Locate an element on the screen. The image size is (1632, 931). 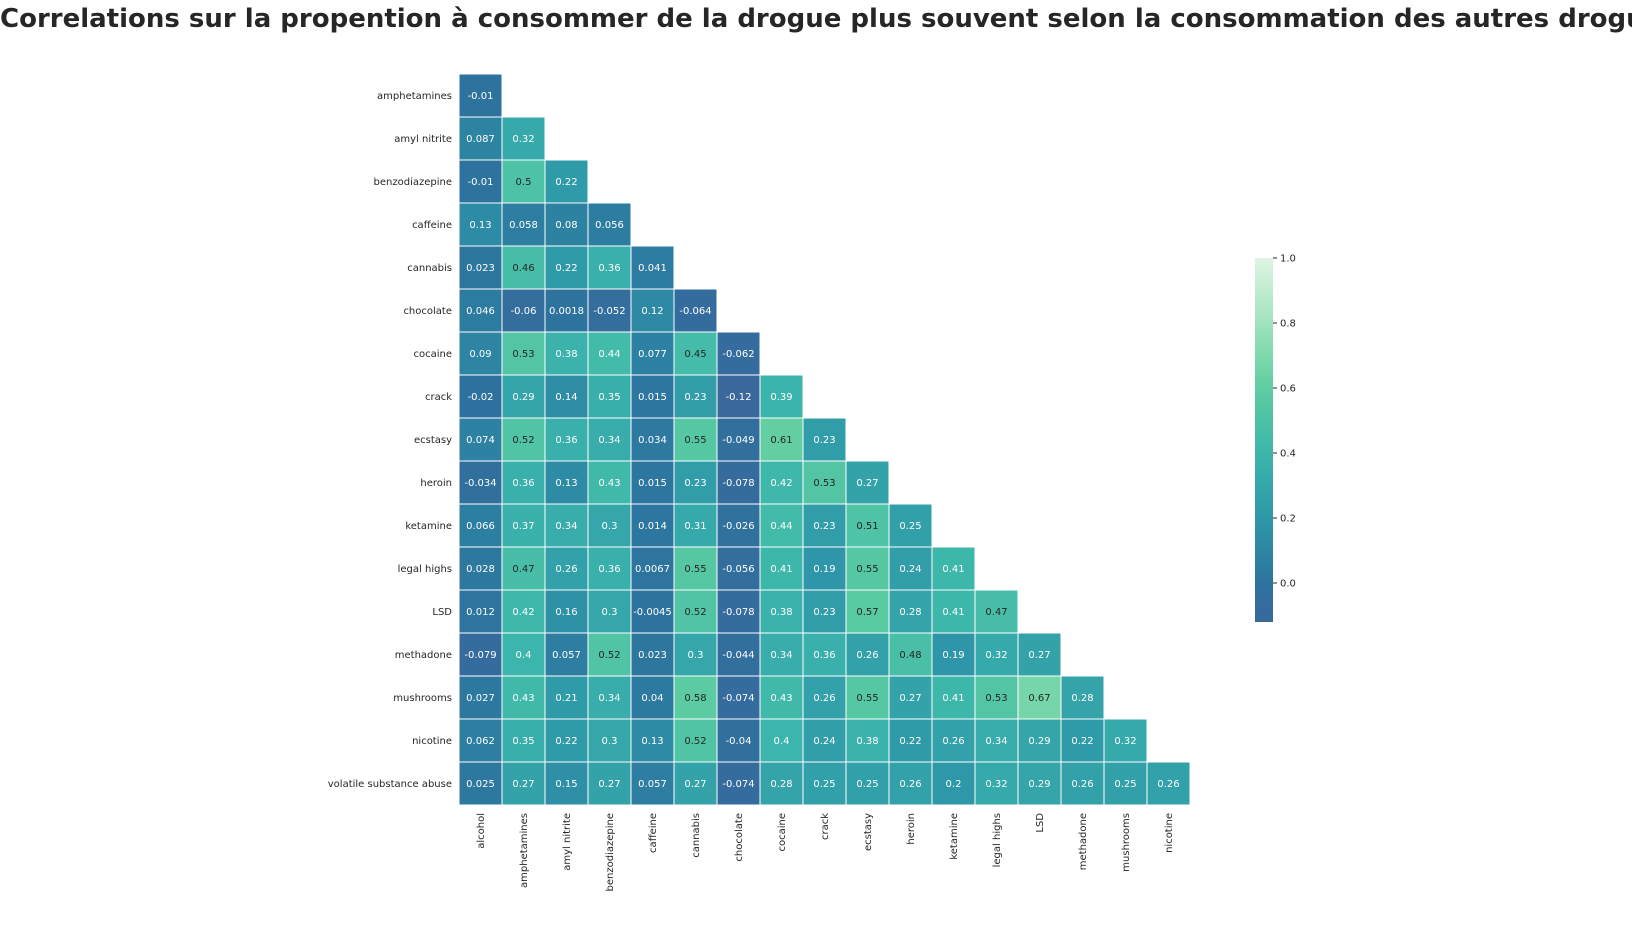
cell-value-label: -0.062 is located at coordinates (738, 354).